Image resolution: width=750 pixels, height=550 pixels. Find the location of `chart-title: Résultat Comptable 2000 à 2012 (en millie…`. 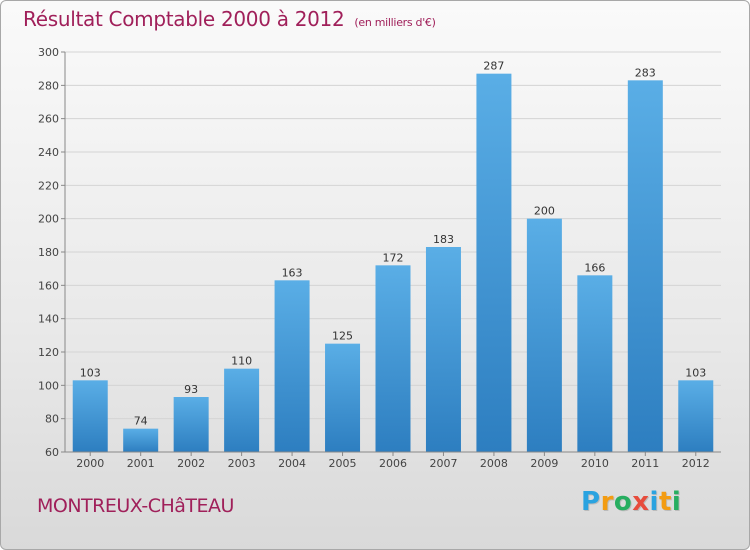

chart-title: Résultat Comptable 2000 à 2012 (en millie… is located at coordinates (229, 19).